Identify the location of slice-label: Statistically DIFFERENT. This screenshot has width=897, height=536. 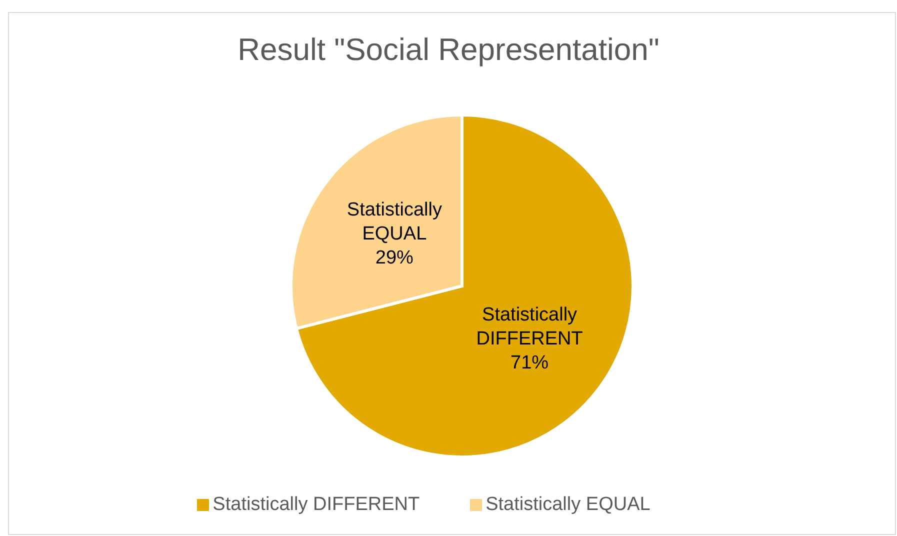
(530, 326).